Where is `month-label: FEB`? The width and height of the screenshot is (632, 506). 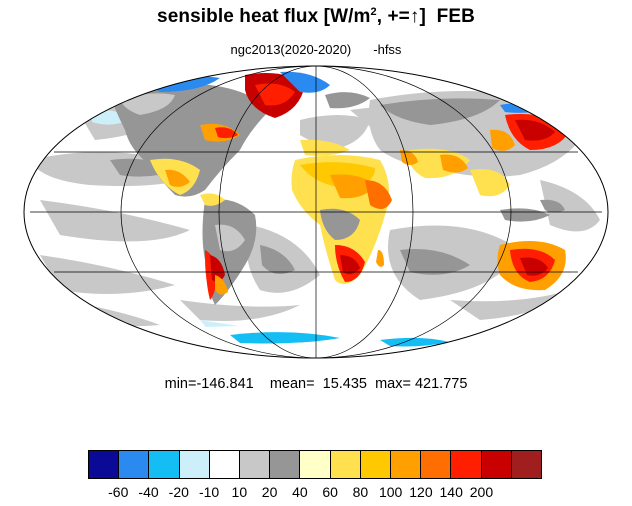
month-label: FEB is located at coordinates (455, 16).